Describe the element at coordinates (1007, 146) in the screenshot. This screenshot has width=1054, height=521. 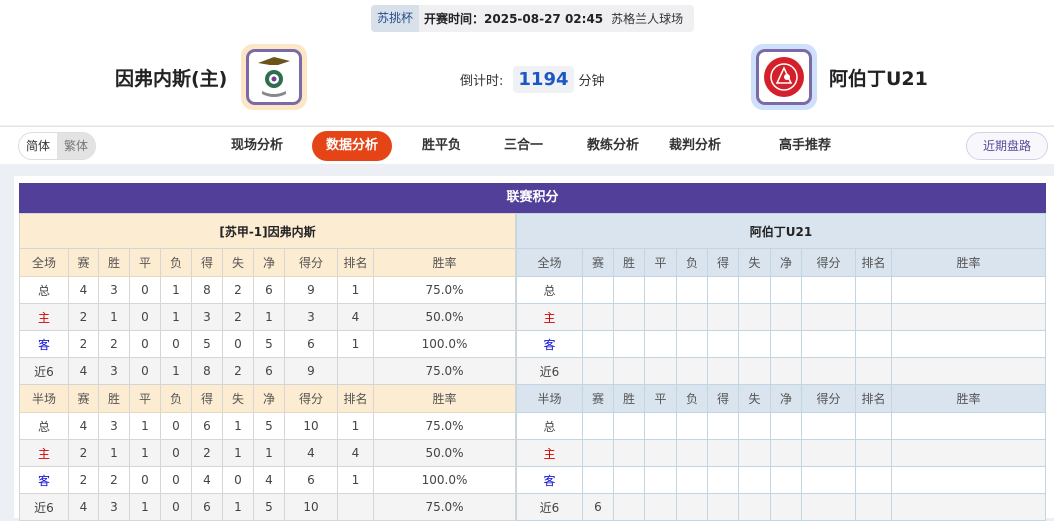
I see `recent-handicap-button: 近期盘路` at that location.